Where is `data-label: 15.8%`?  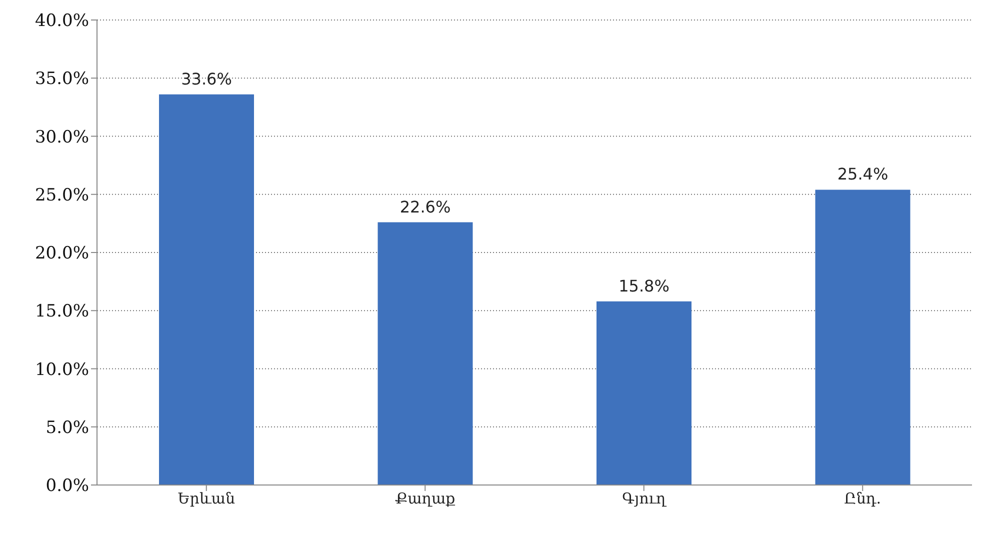
data-label: 15.8% is located at coordinates (644, 286).